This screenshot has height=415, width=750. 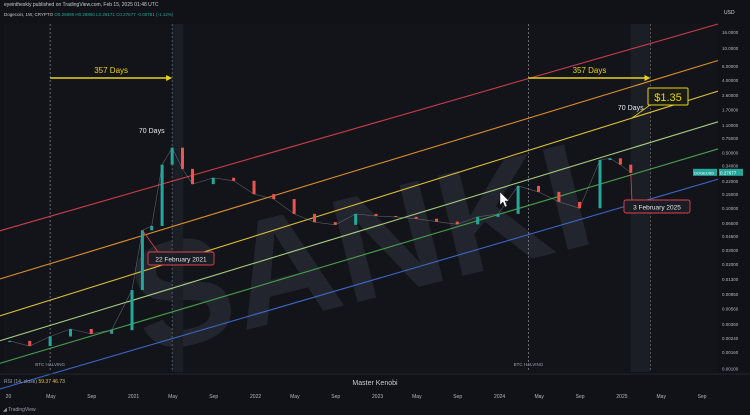 I want to click on y-tick-label: 0.00850, so click(x=730, y=294).